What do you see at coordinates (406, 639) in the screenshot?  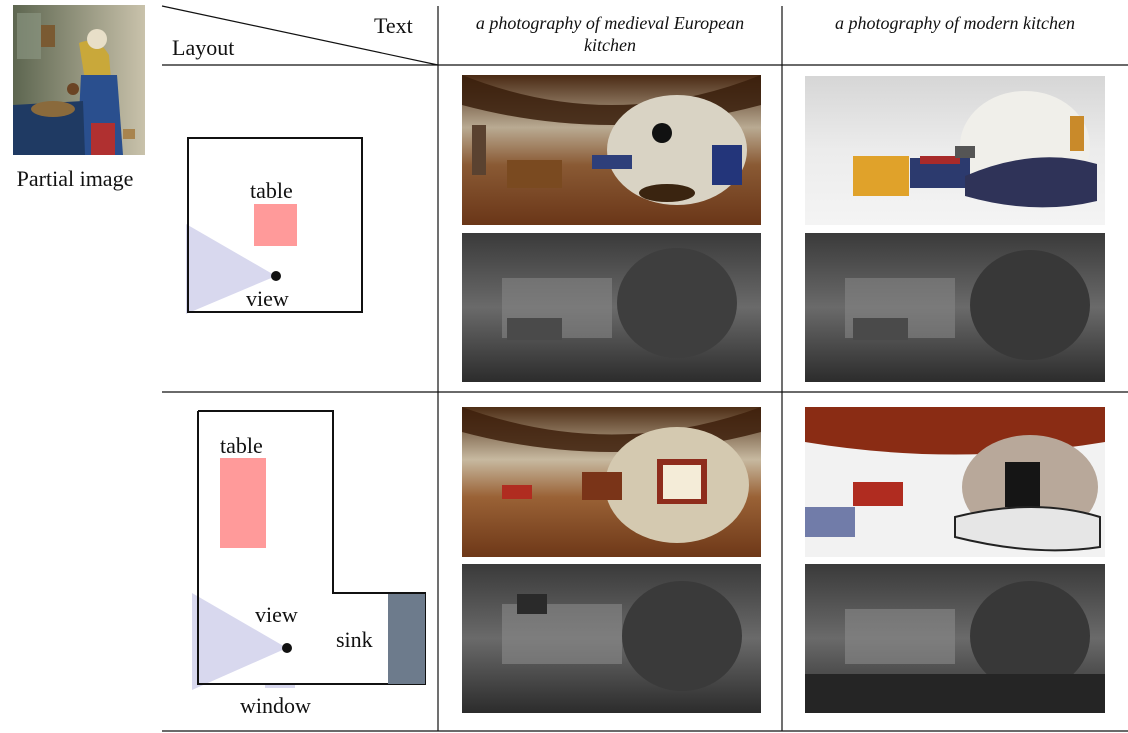 I see `sink-rect` at bounding box center [406, 639].